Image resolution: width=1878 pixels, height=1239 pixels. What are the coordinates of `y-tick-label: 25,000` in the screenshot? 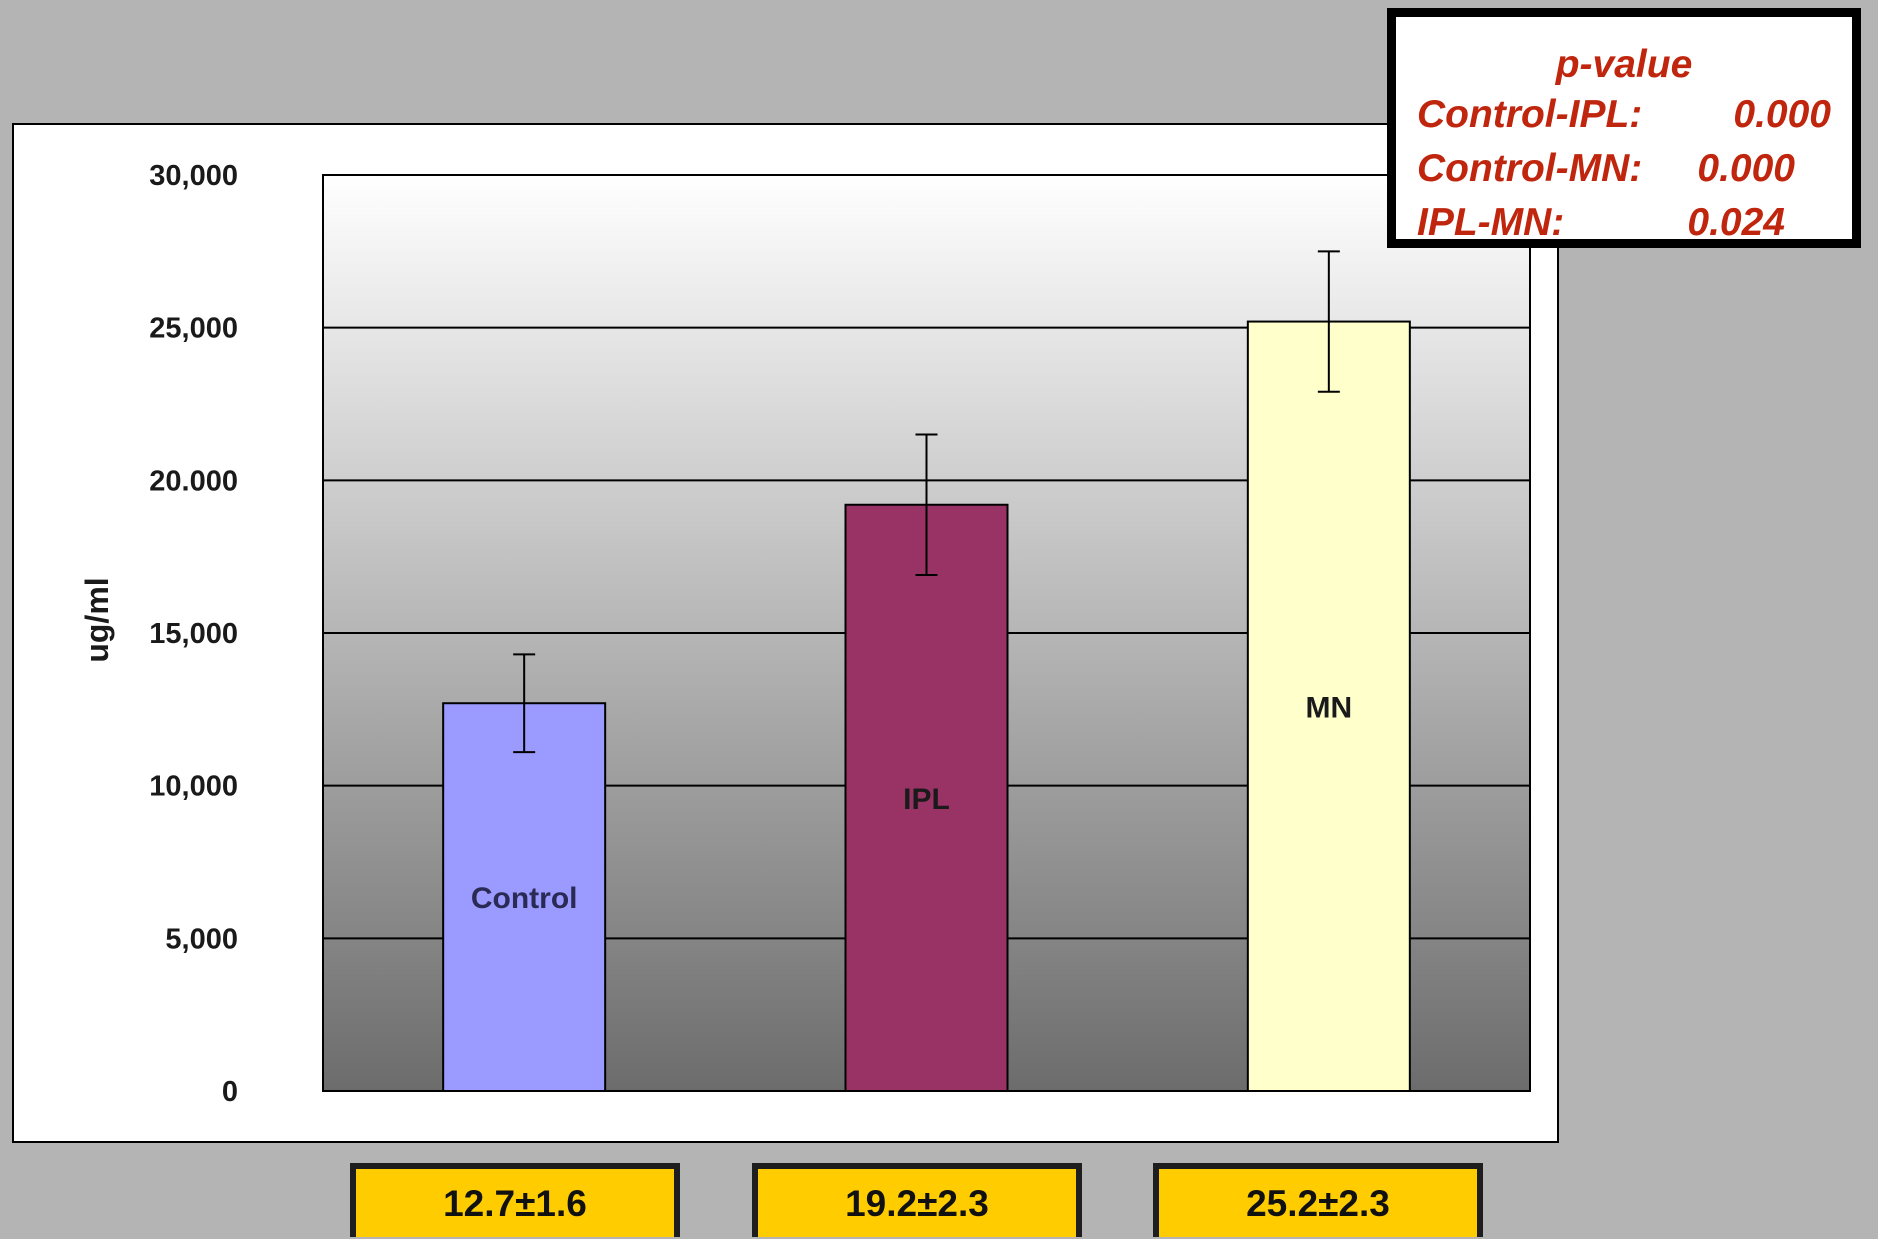 It's located at (193, 329).